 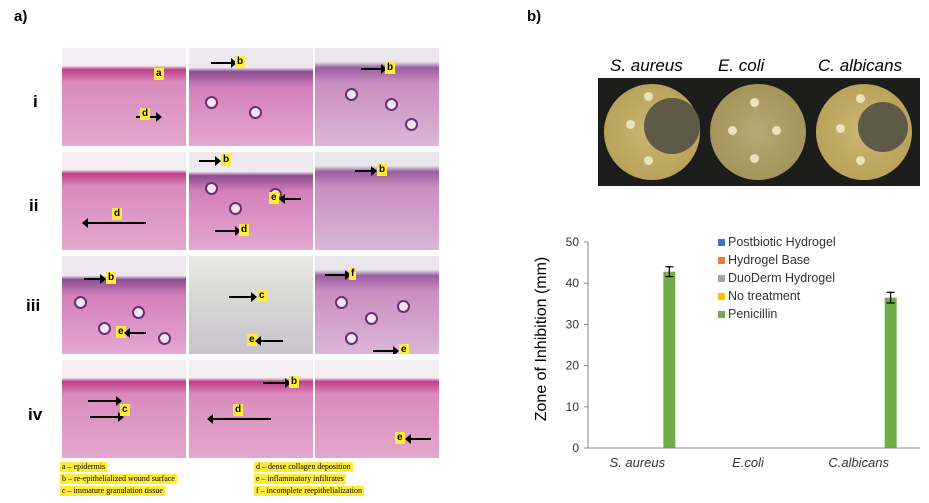 What do you see at coordinates (124, 201) in the screenshot?
I see `histology-image-ii-1: d` at bounding box center [124, 201].